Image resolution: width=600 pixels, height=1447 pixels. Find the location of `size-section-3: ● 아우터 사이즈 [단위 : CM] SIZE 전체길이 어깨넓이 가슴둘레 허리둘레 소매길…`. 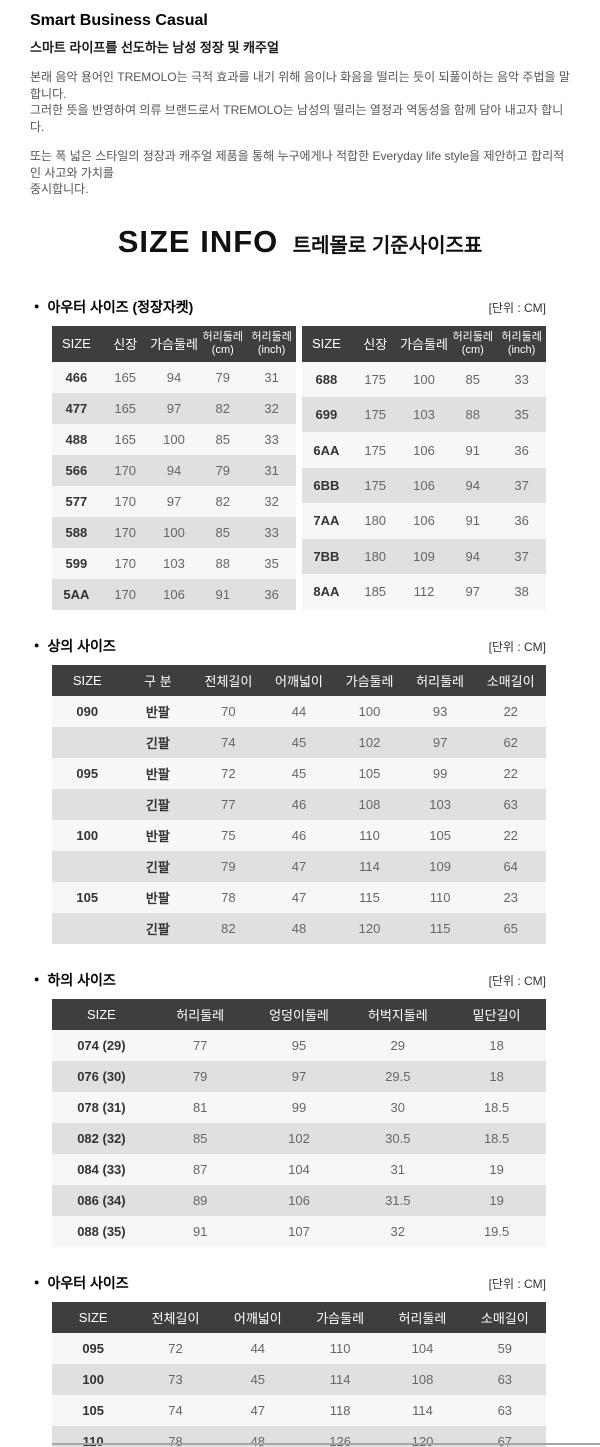

size-section-3: ● 아우터 사이즈 [단위 : CM] SIZE 전체길이 어깨넓이 가슴둘레 허리둘레 소매길… is located at coordinates (290, 1360).